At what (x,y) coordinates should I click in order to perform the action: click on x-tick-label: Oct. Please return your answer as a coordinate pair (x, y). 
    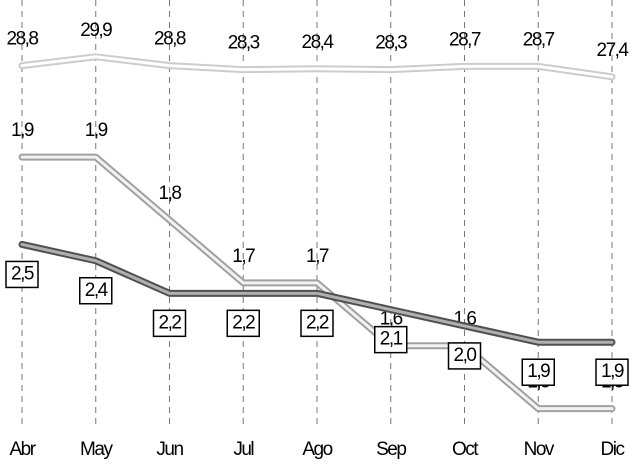
    Looking at the image, I should click on (465, 449).